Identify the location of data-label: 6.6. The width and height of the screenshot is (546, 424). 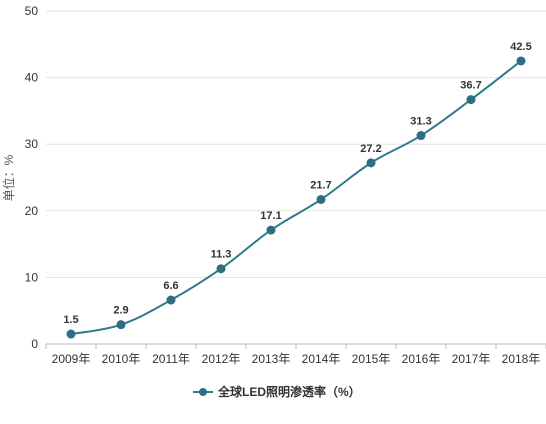
(170, 286).